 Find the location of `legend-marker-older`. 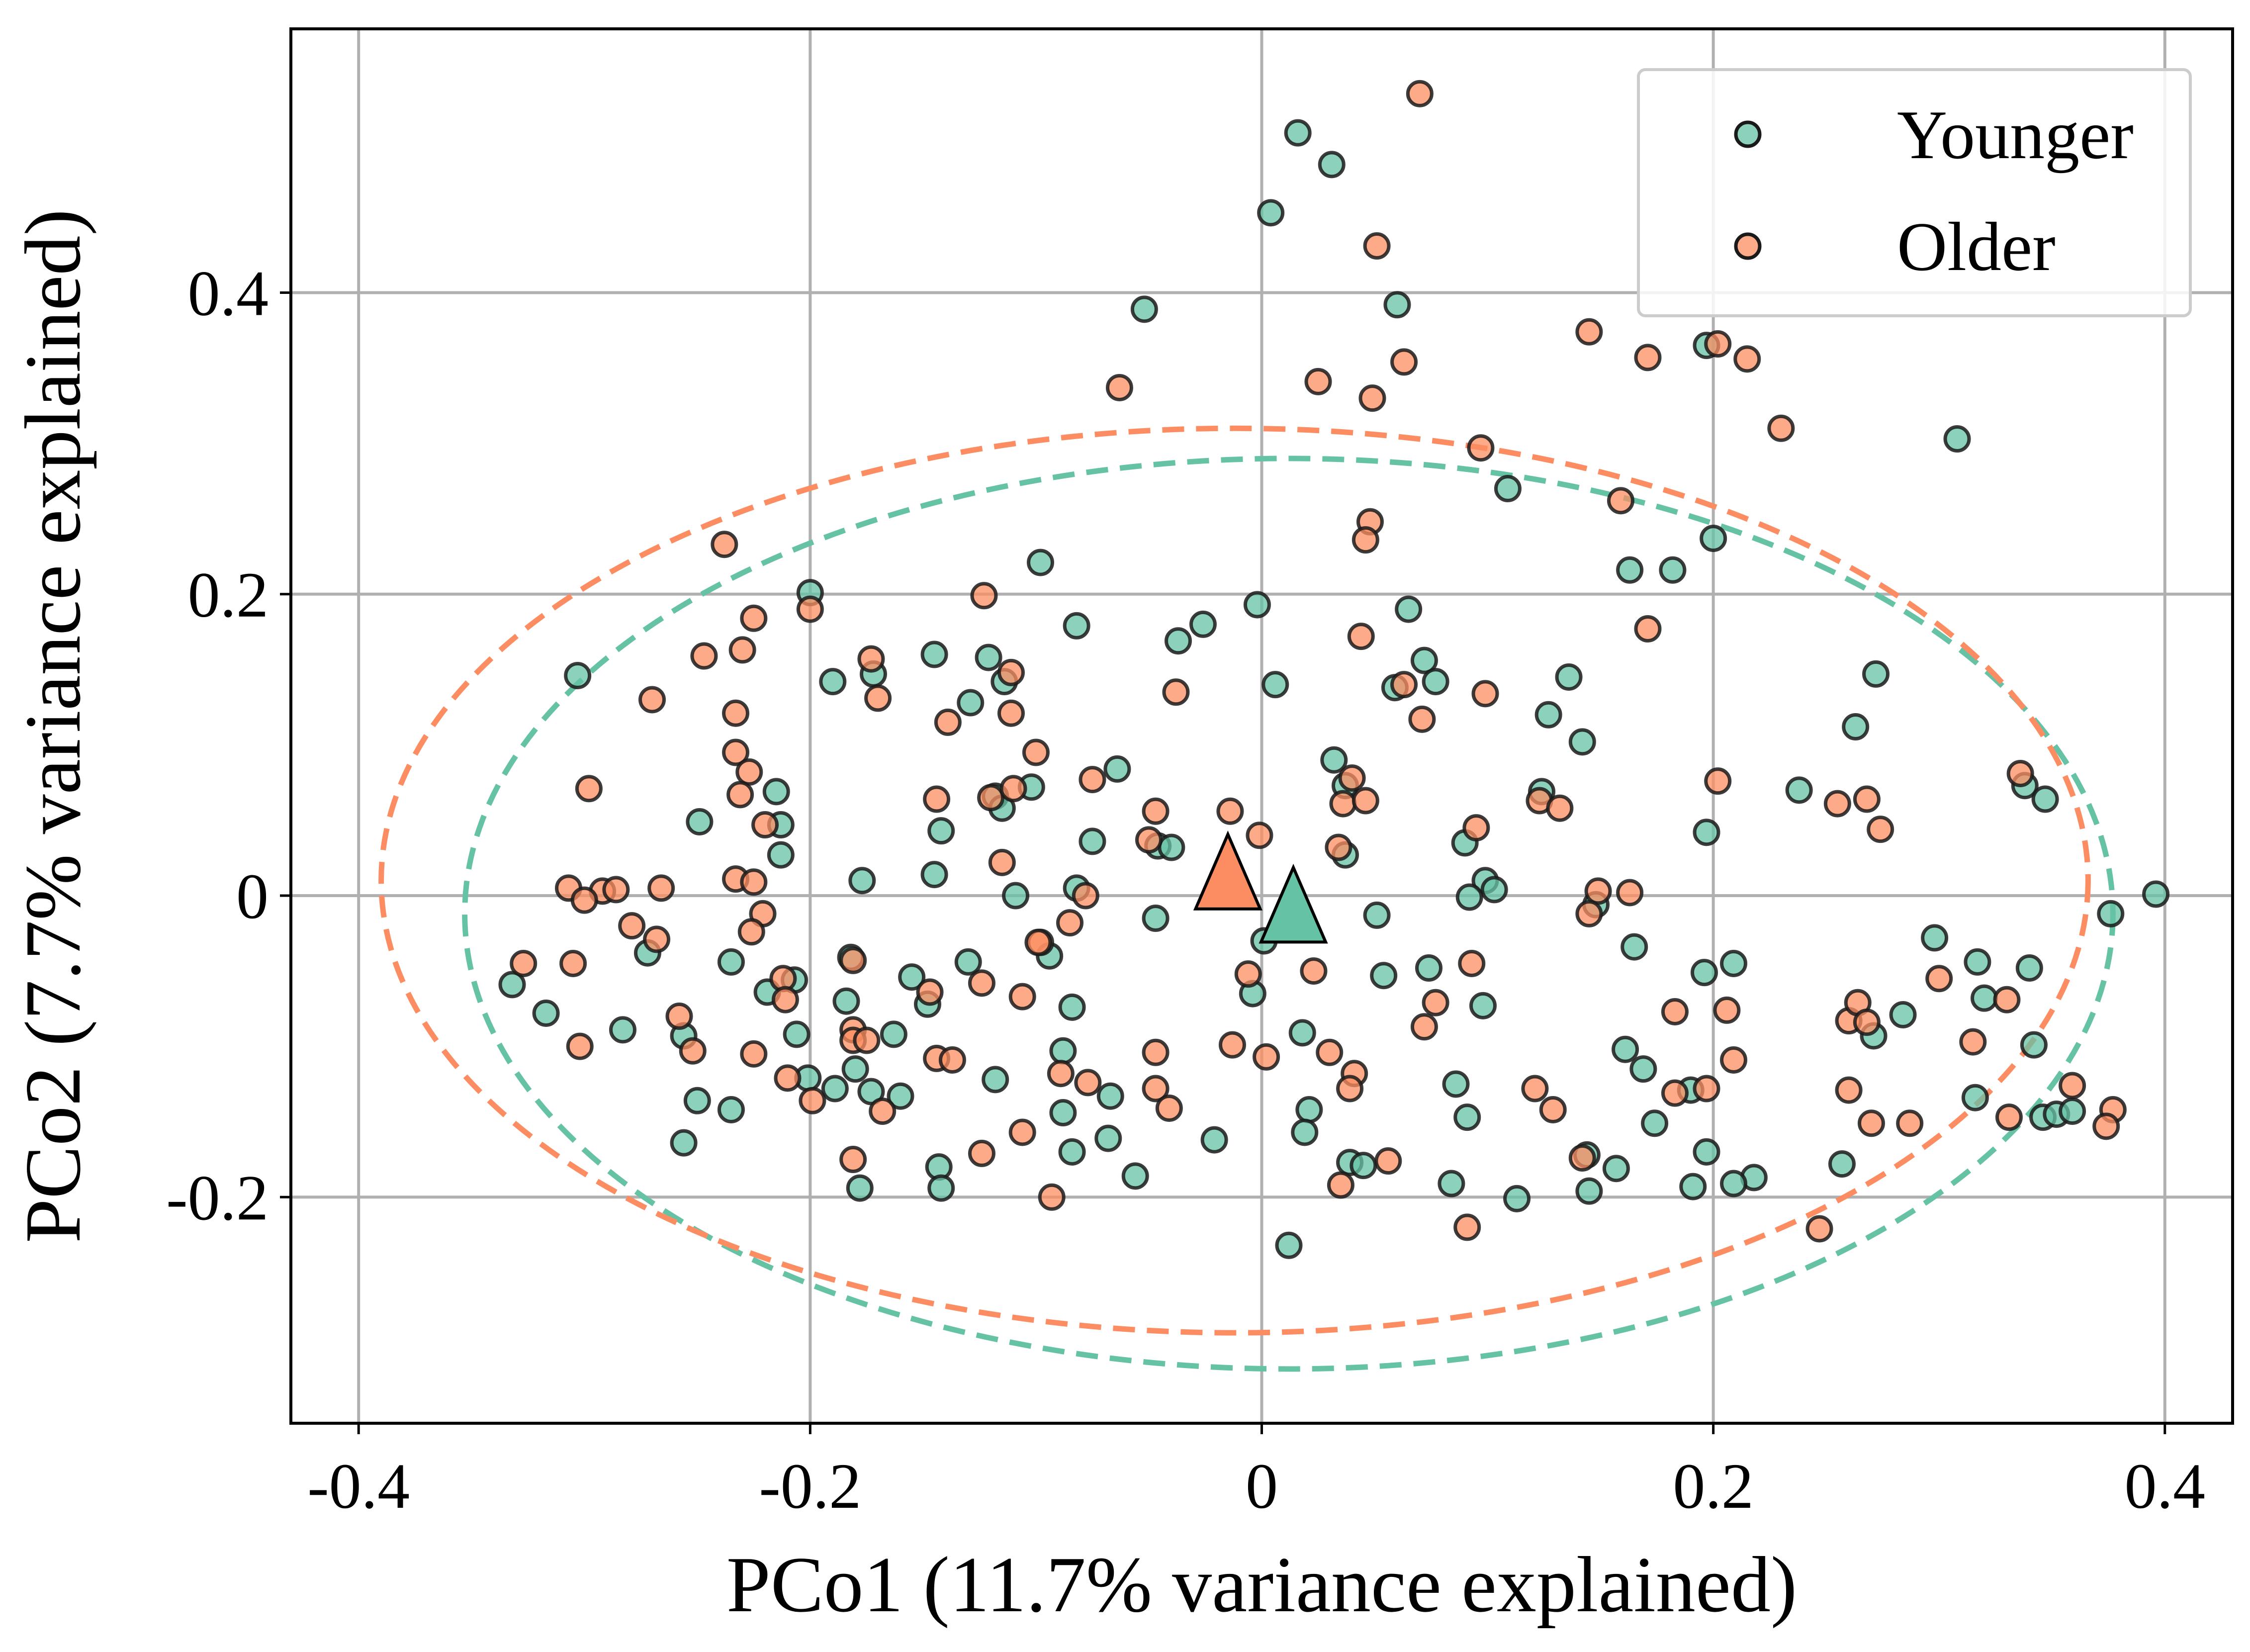

legend-marker-older is located at coordinates (1748, 246).